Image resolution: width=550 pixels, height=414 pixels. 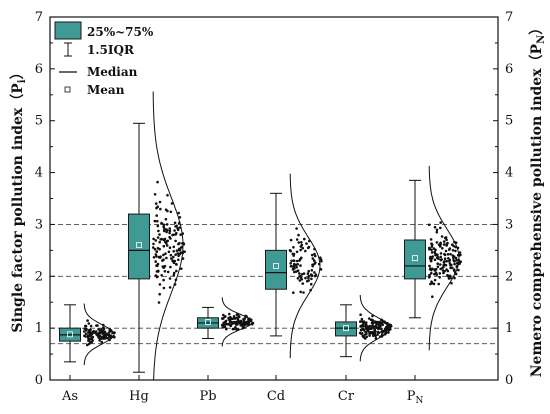 I want to click on legend: 25%~75% 1.5IQR Median Mean, so click(x=104, y=59).